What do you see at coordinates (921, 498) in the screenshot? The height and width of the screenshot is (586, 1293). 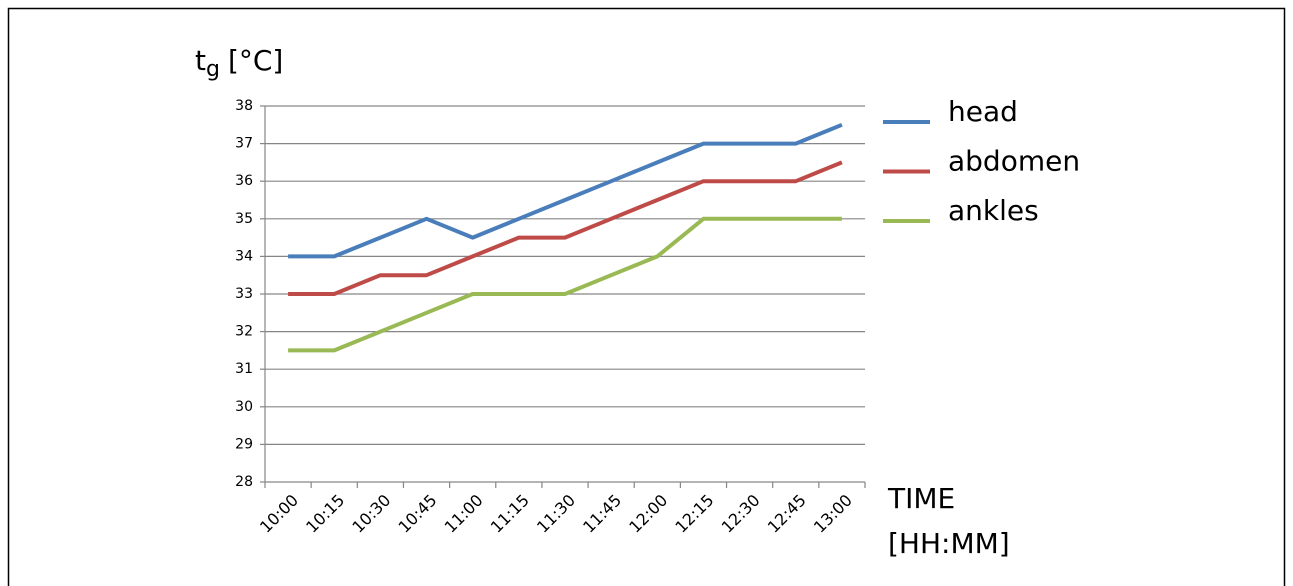 I see `x-axis-title: TIME` at bounding box center [921, 498].